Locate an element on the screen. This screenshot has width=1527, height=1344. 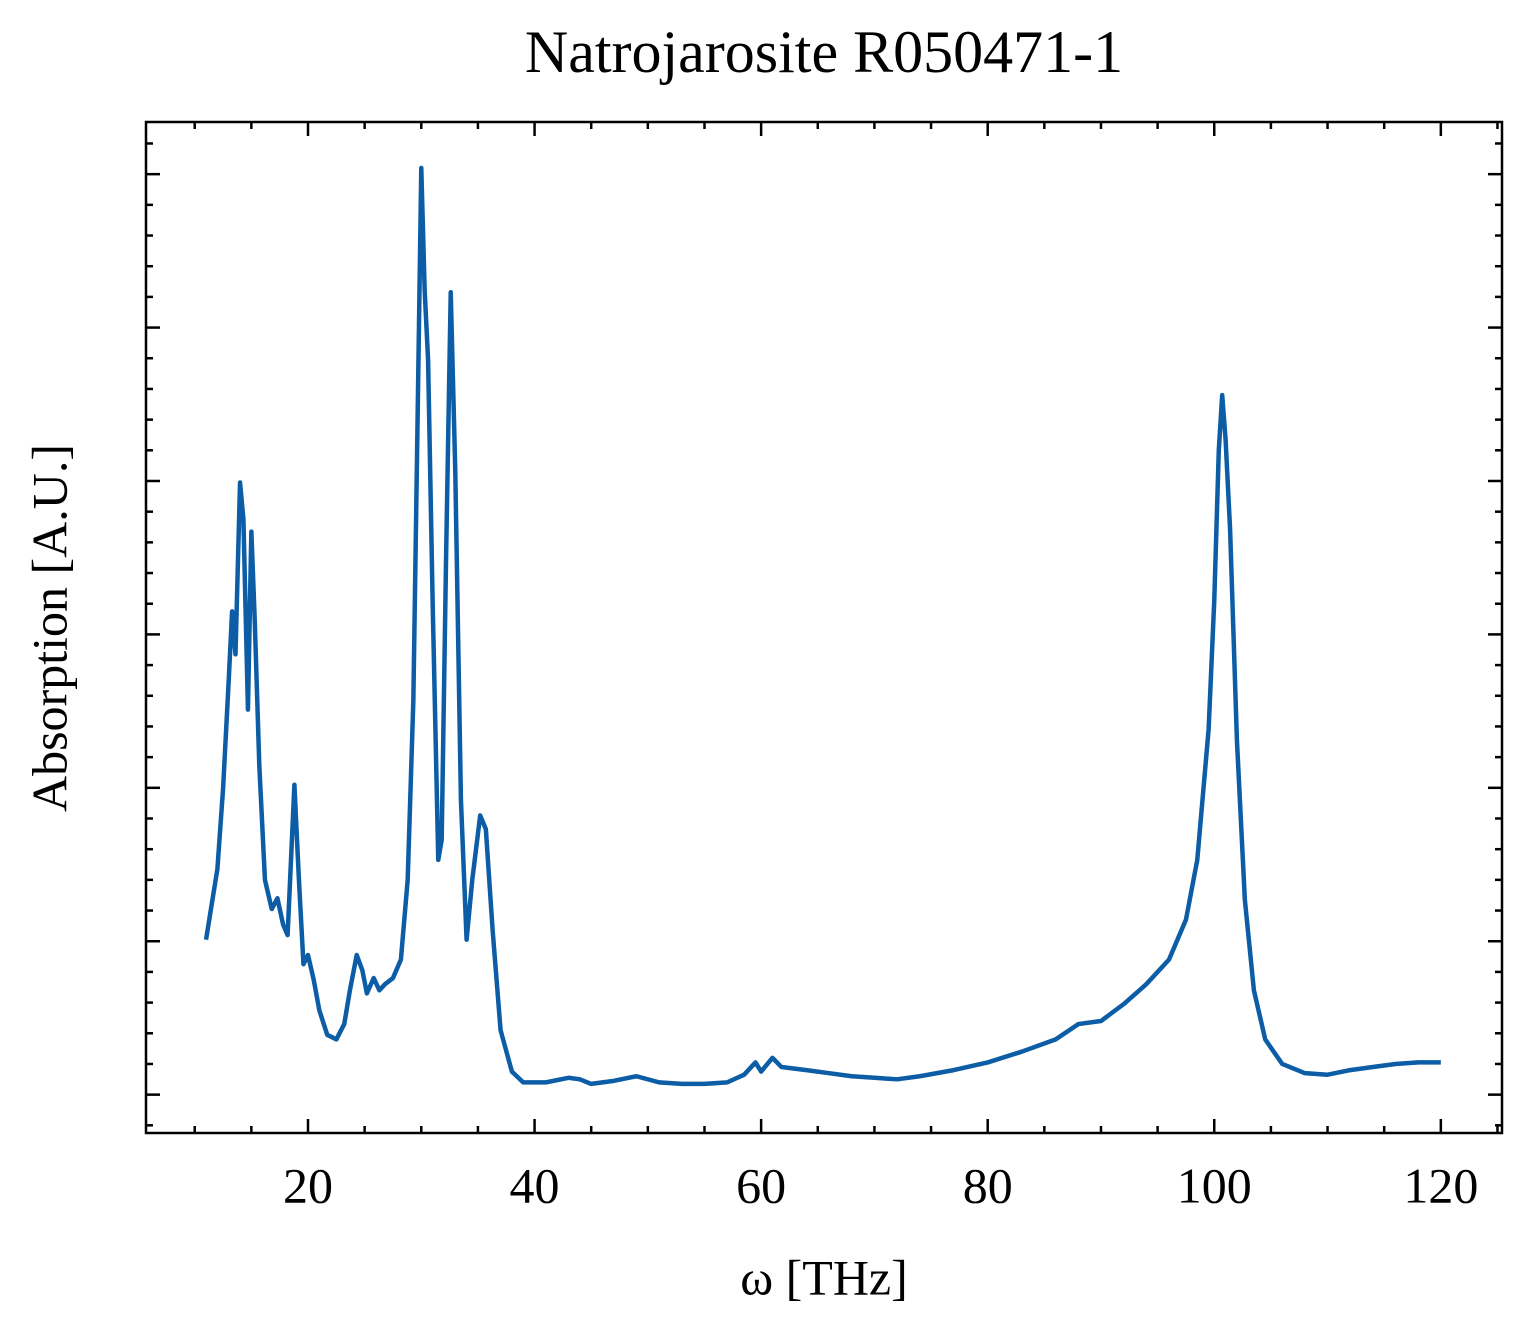
x-tick-label: 100 is located at coordinates (1214, 1185).